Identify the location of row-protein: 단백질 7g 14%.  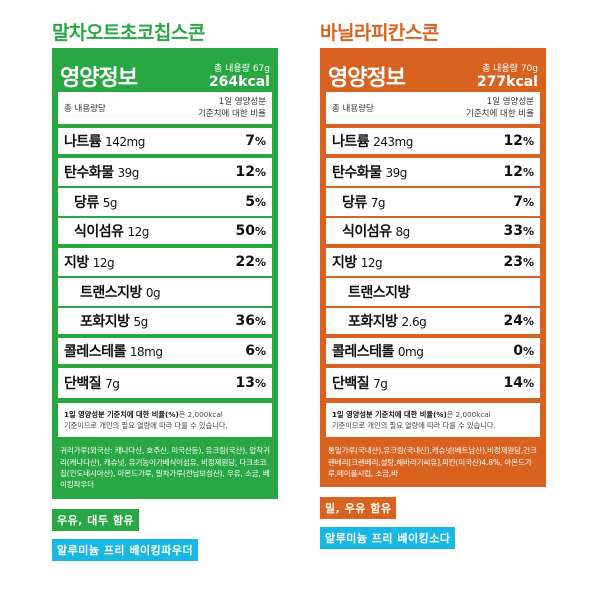
(433, 383).